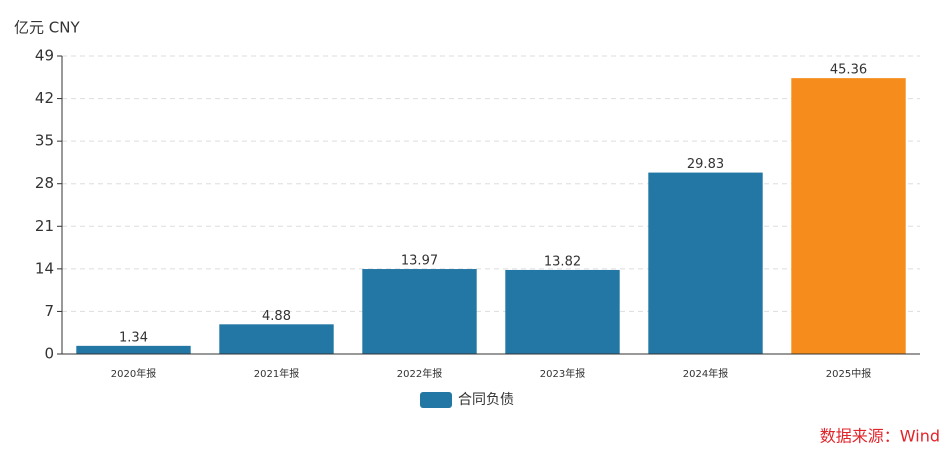  What do you see at coordinates (44, 56) in the screenshot?
I see `y-tick-label: 49` at bounding box center [44, 56].